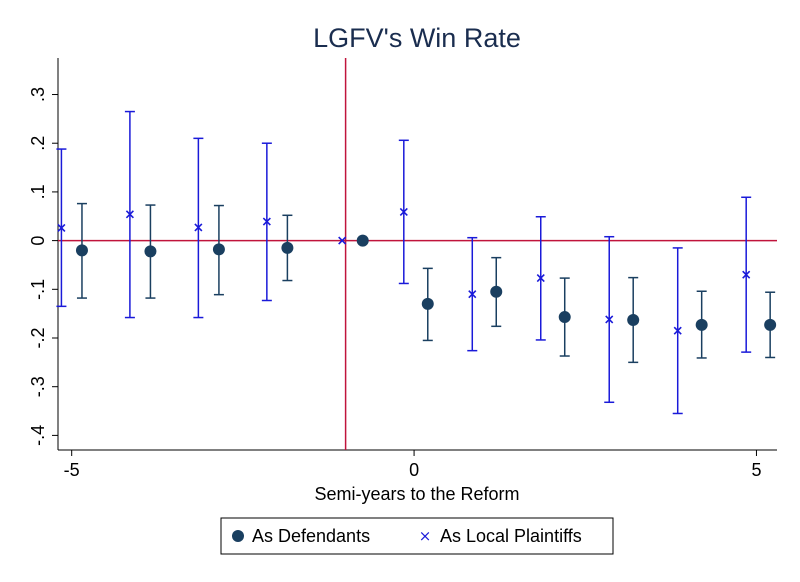 The height and width of the screenshot is (582, 800). What do you see at coordinates (38, 337) in the screenshot?
I see `y-tick-label: -.2` at bounding box center [38, 337].